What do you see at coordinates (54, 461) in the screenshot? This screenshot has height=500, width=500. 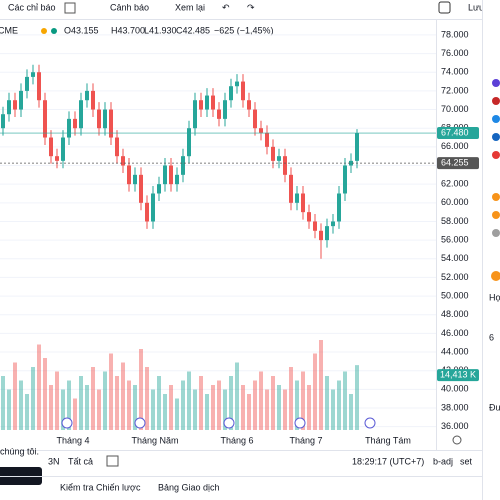 I see `range-3n: 3N` at bounding box center [54, 461].